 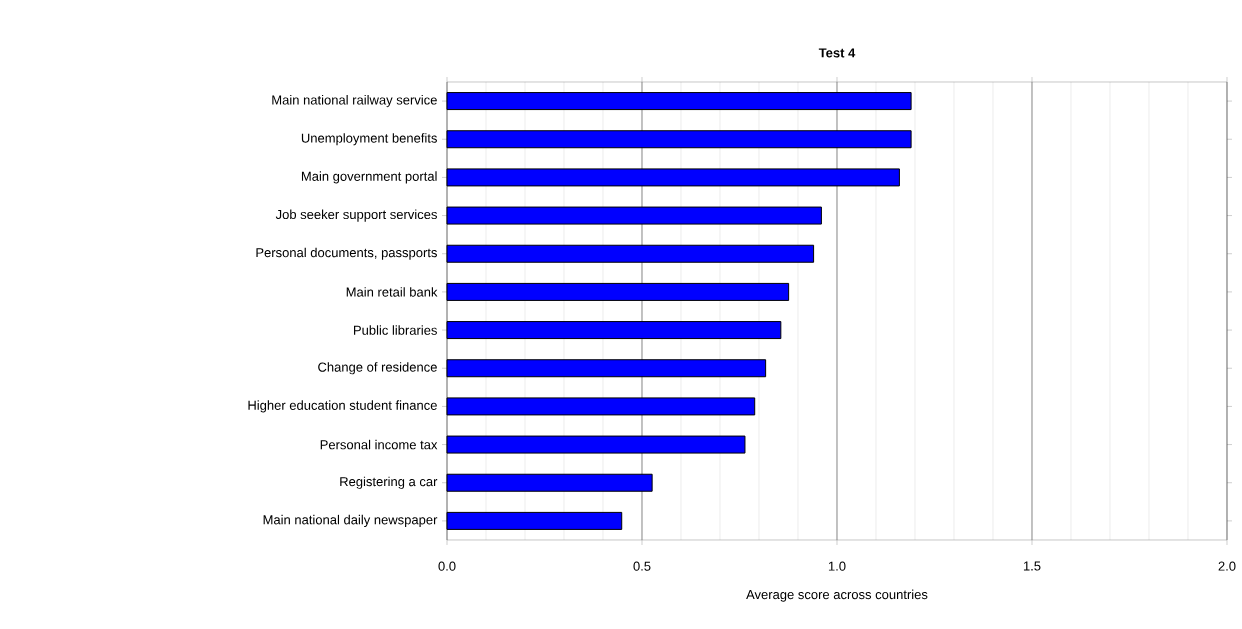 What do you see at coordinates (837, 595) in the screenshot?
I see `x-axis-title: Average score across countries` at bounding box center [837, 595].